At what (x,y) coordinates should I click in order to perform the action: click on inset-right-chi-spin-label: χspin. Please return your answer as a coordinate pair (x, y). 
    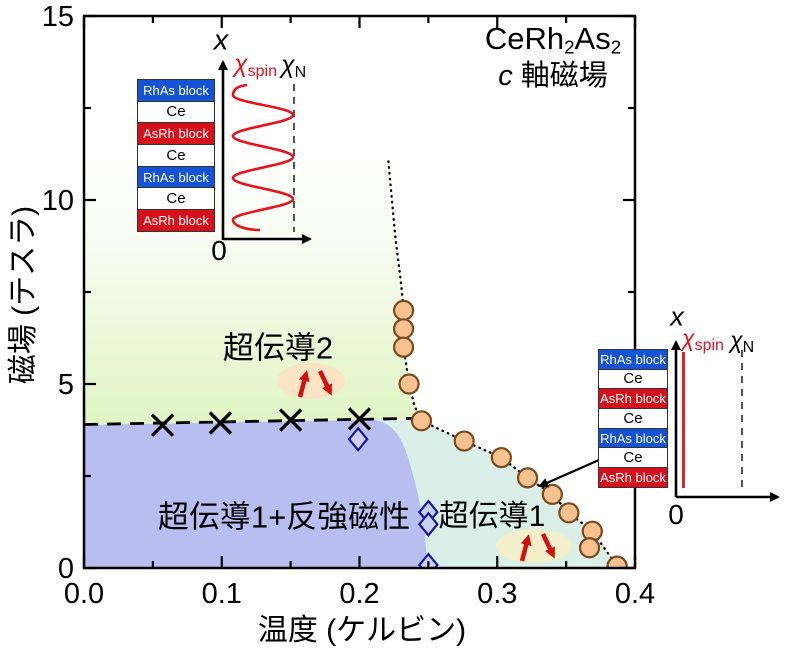
    Looking at the image, I should click on (703, 339).